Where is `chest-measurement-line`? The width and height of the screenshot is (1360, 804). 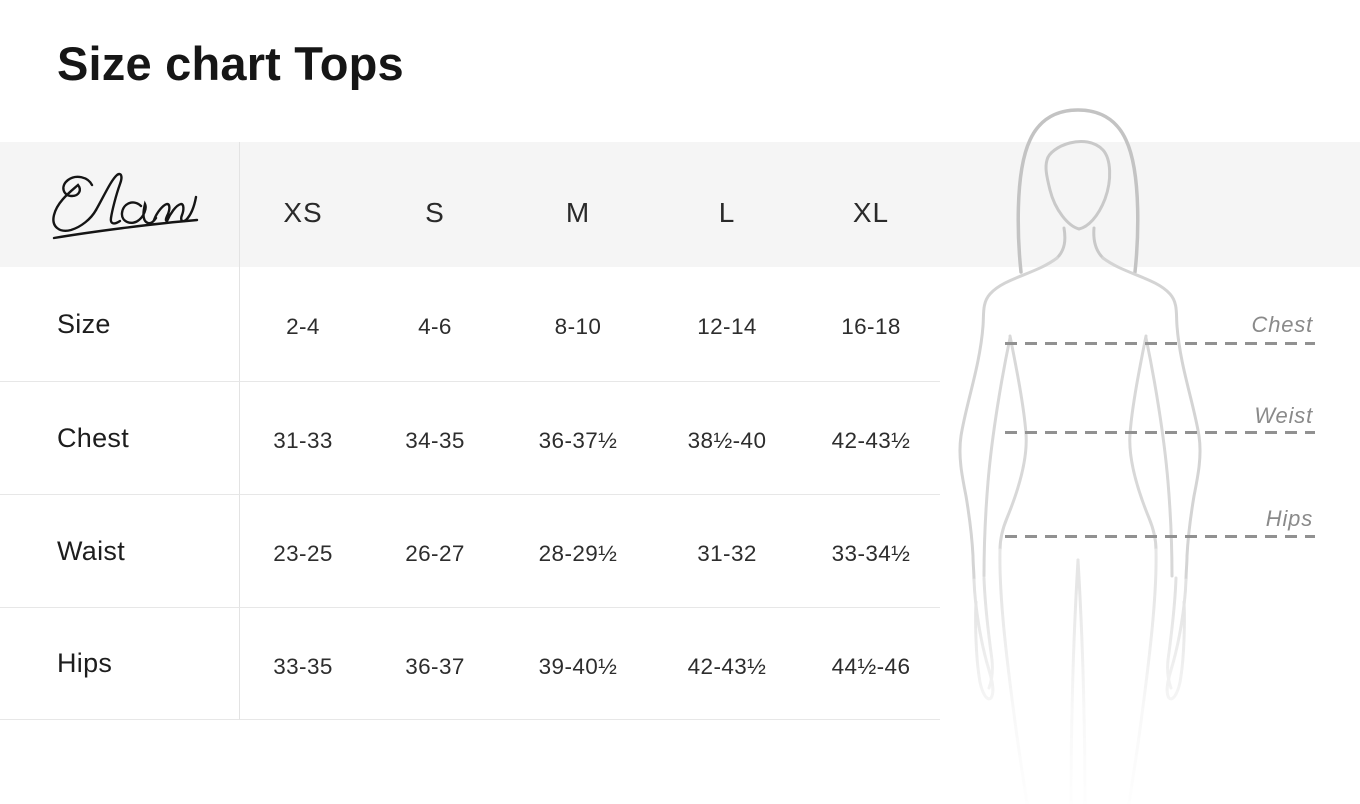
chest-measurement-line is located at coordinates (1160, 343).